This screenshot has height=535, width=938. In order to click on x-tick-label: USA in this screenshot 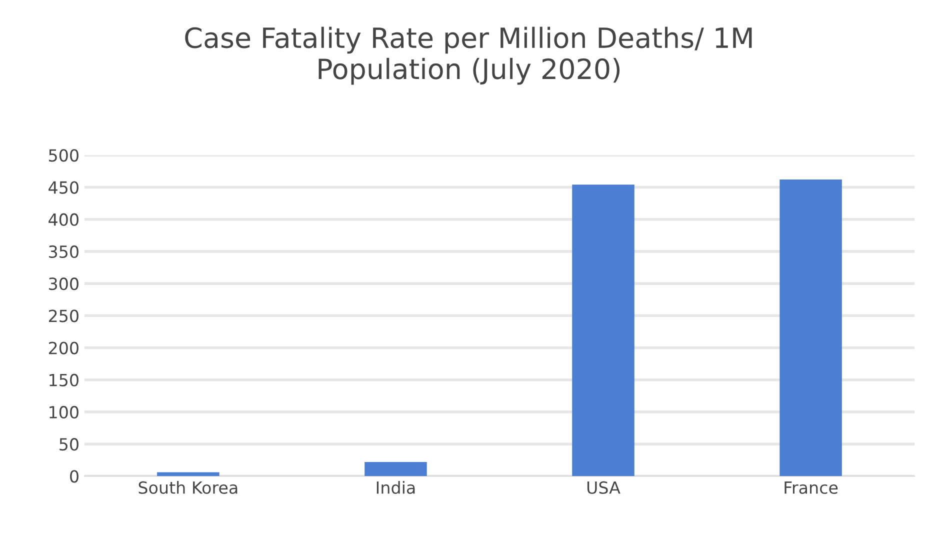, I will do `click(603, 487)`.